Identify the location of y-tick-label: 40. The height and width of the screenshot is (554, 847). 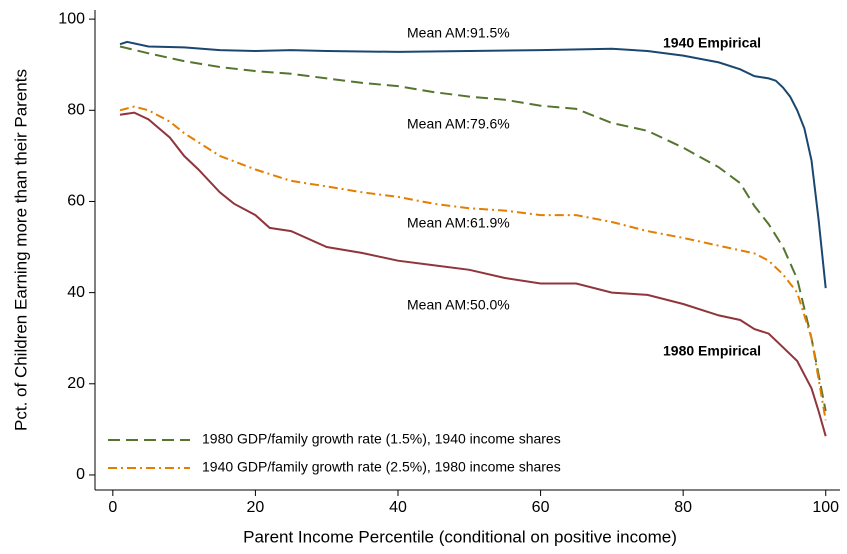
(76, 292).